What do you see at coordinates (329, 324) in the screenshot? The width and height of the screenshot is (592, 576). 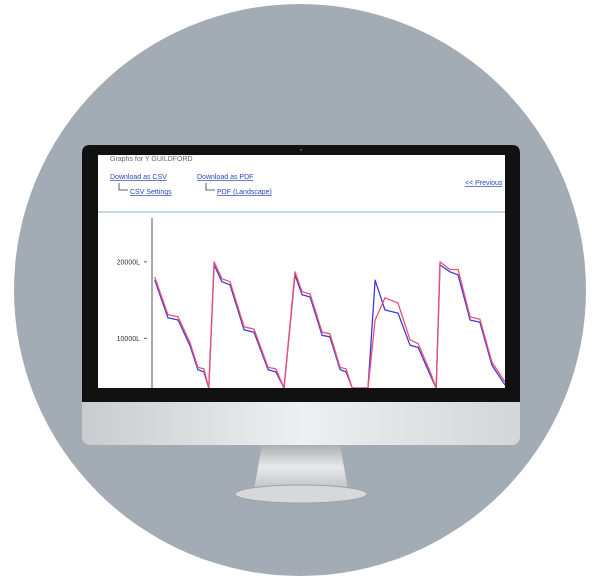 I see `series-line` at bounding box center [329, 324].